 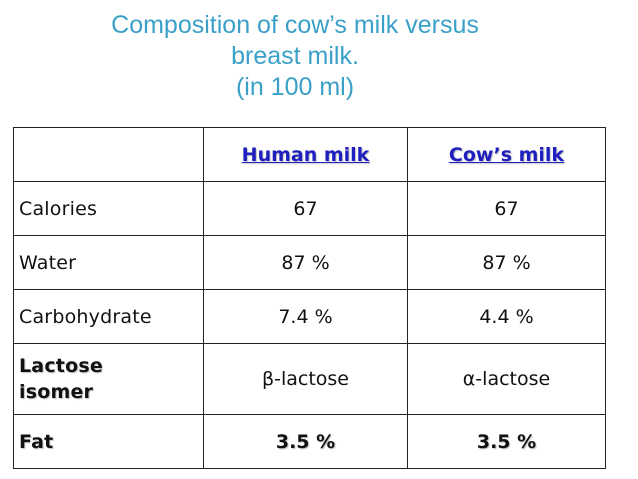 I want to click on table-row: Water 87 % 87 %, so click(x=309, y=262).